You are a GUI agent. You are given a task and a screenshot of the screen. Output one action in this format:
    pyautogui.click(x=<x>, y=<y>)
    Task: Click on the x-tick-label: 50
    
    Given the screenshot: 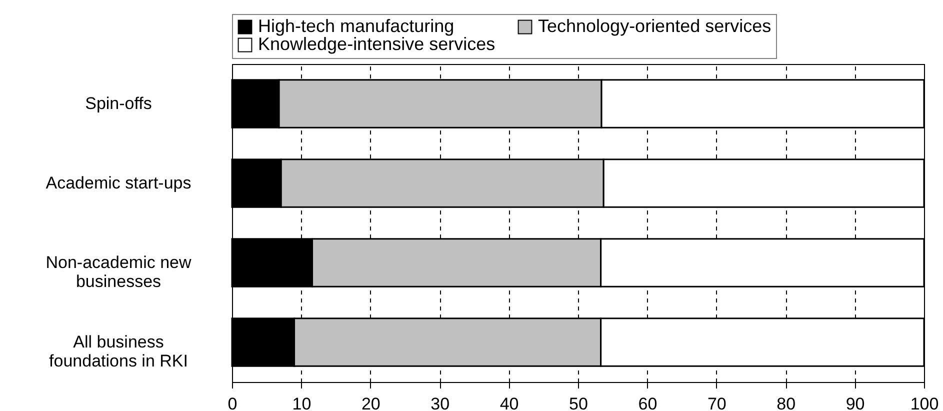 What is the action you would take?
    pyautogui.click(x=578, y=402)
    